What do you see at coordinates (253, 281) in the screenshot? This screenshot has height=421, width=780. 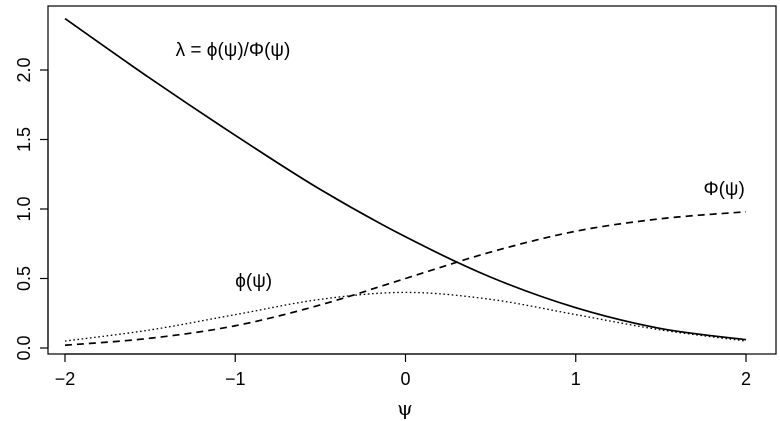 I see `curve-annotation: ϕ(ψ)` at bounding box center [253, 281].